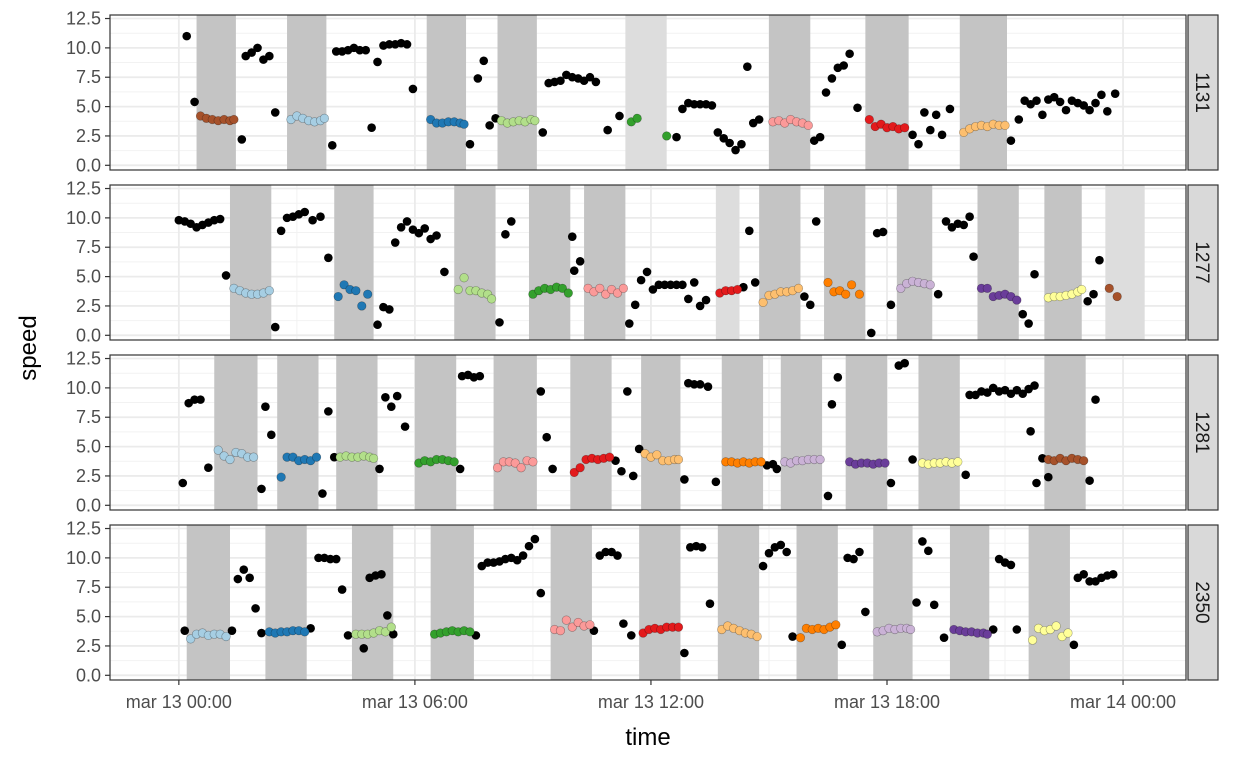 Image resolution: width=1248 pixels, height=768 pixels. What do you see at coordinates (88, 587) in the screenshot?
I see `y-tick-label: 7.5` at bounding box center [88, 587].